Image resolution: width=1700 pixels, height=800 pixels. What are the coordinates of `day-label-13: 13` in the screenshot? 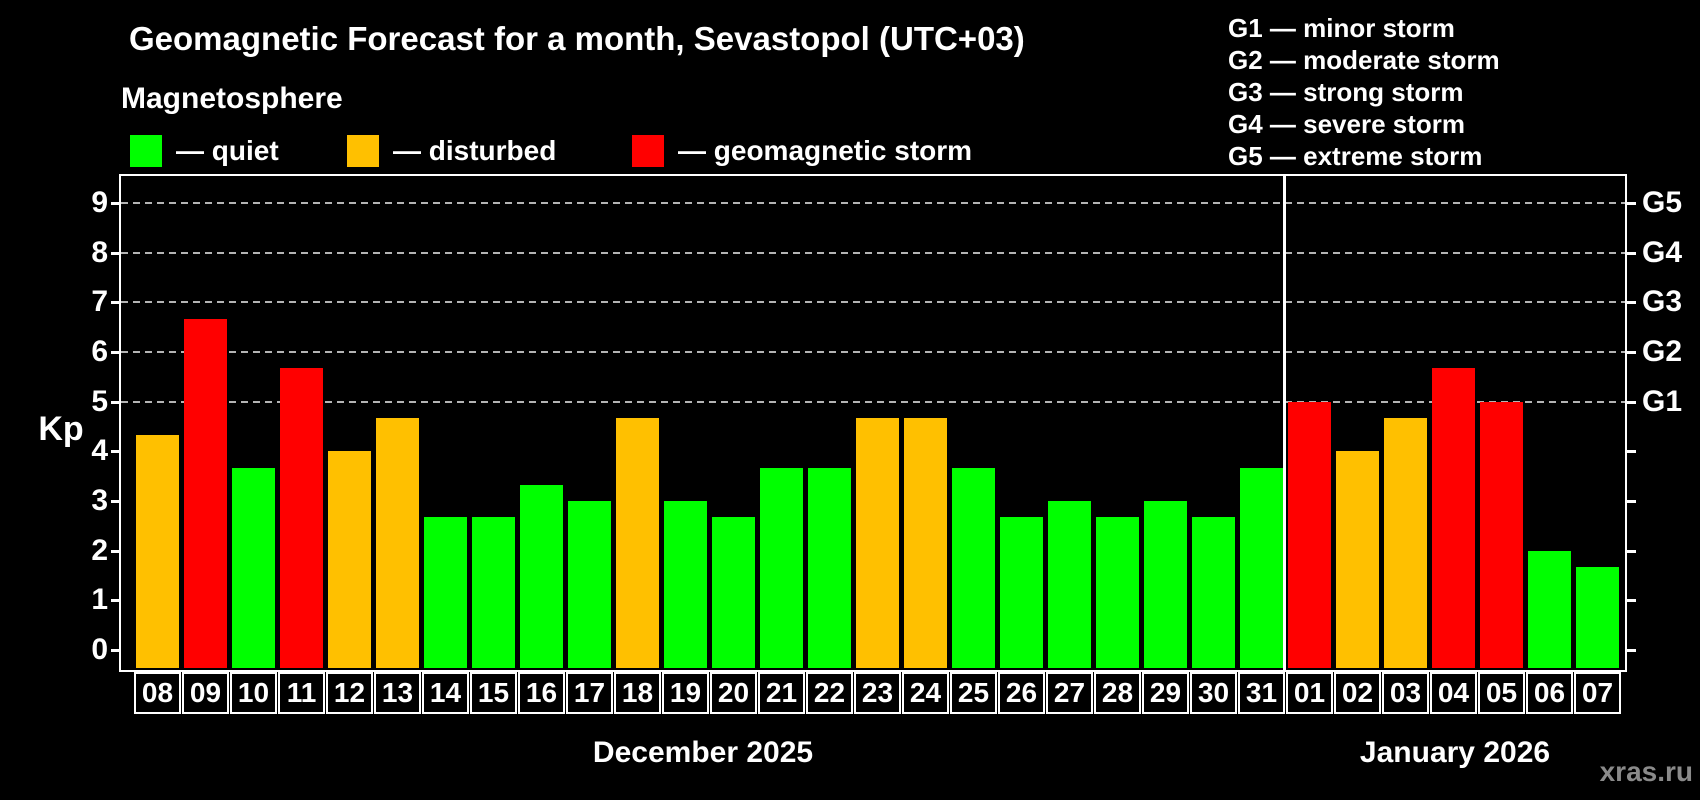 It's located at (397, 693).